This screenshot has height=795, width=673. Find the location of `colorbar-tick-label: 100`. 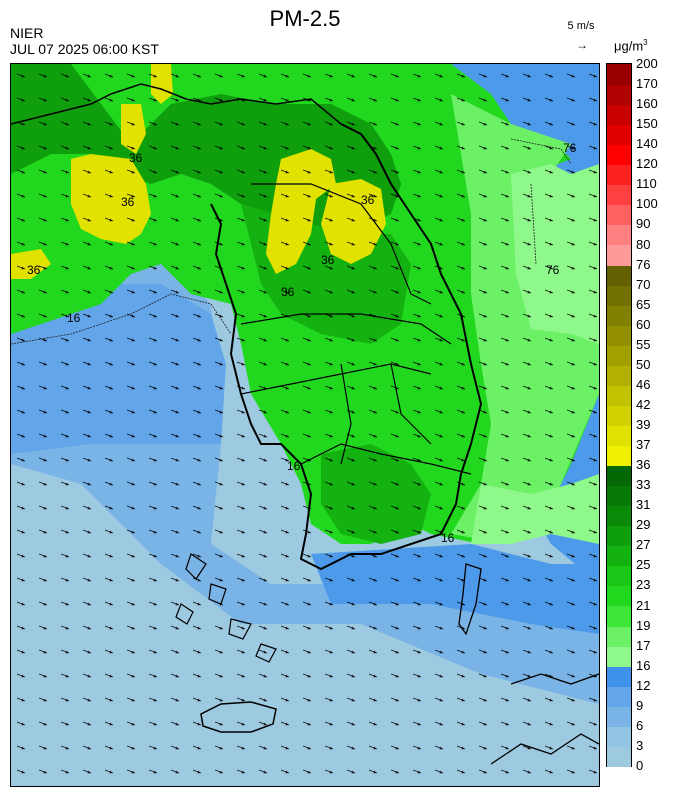

colorbar-tick-label: 100 is located at coordinates (647, 204).